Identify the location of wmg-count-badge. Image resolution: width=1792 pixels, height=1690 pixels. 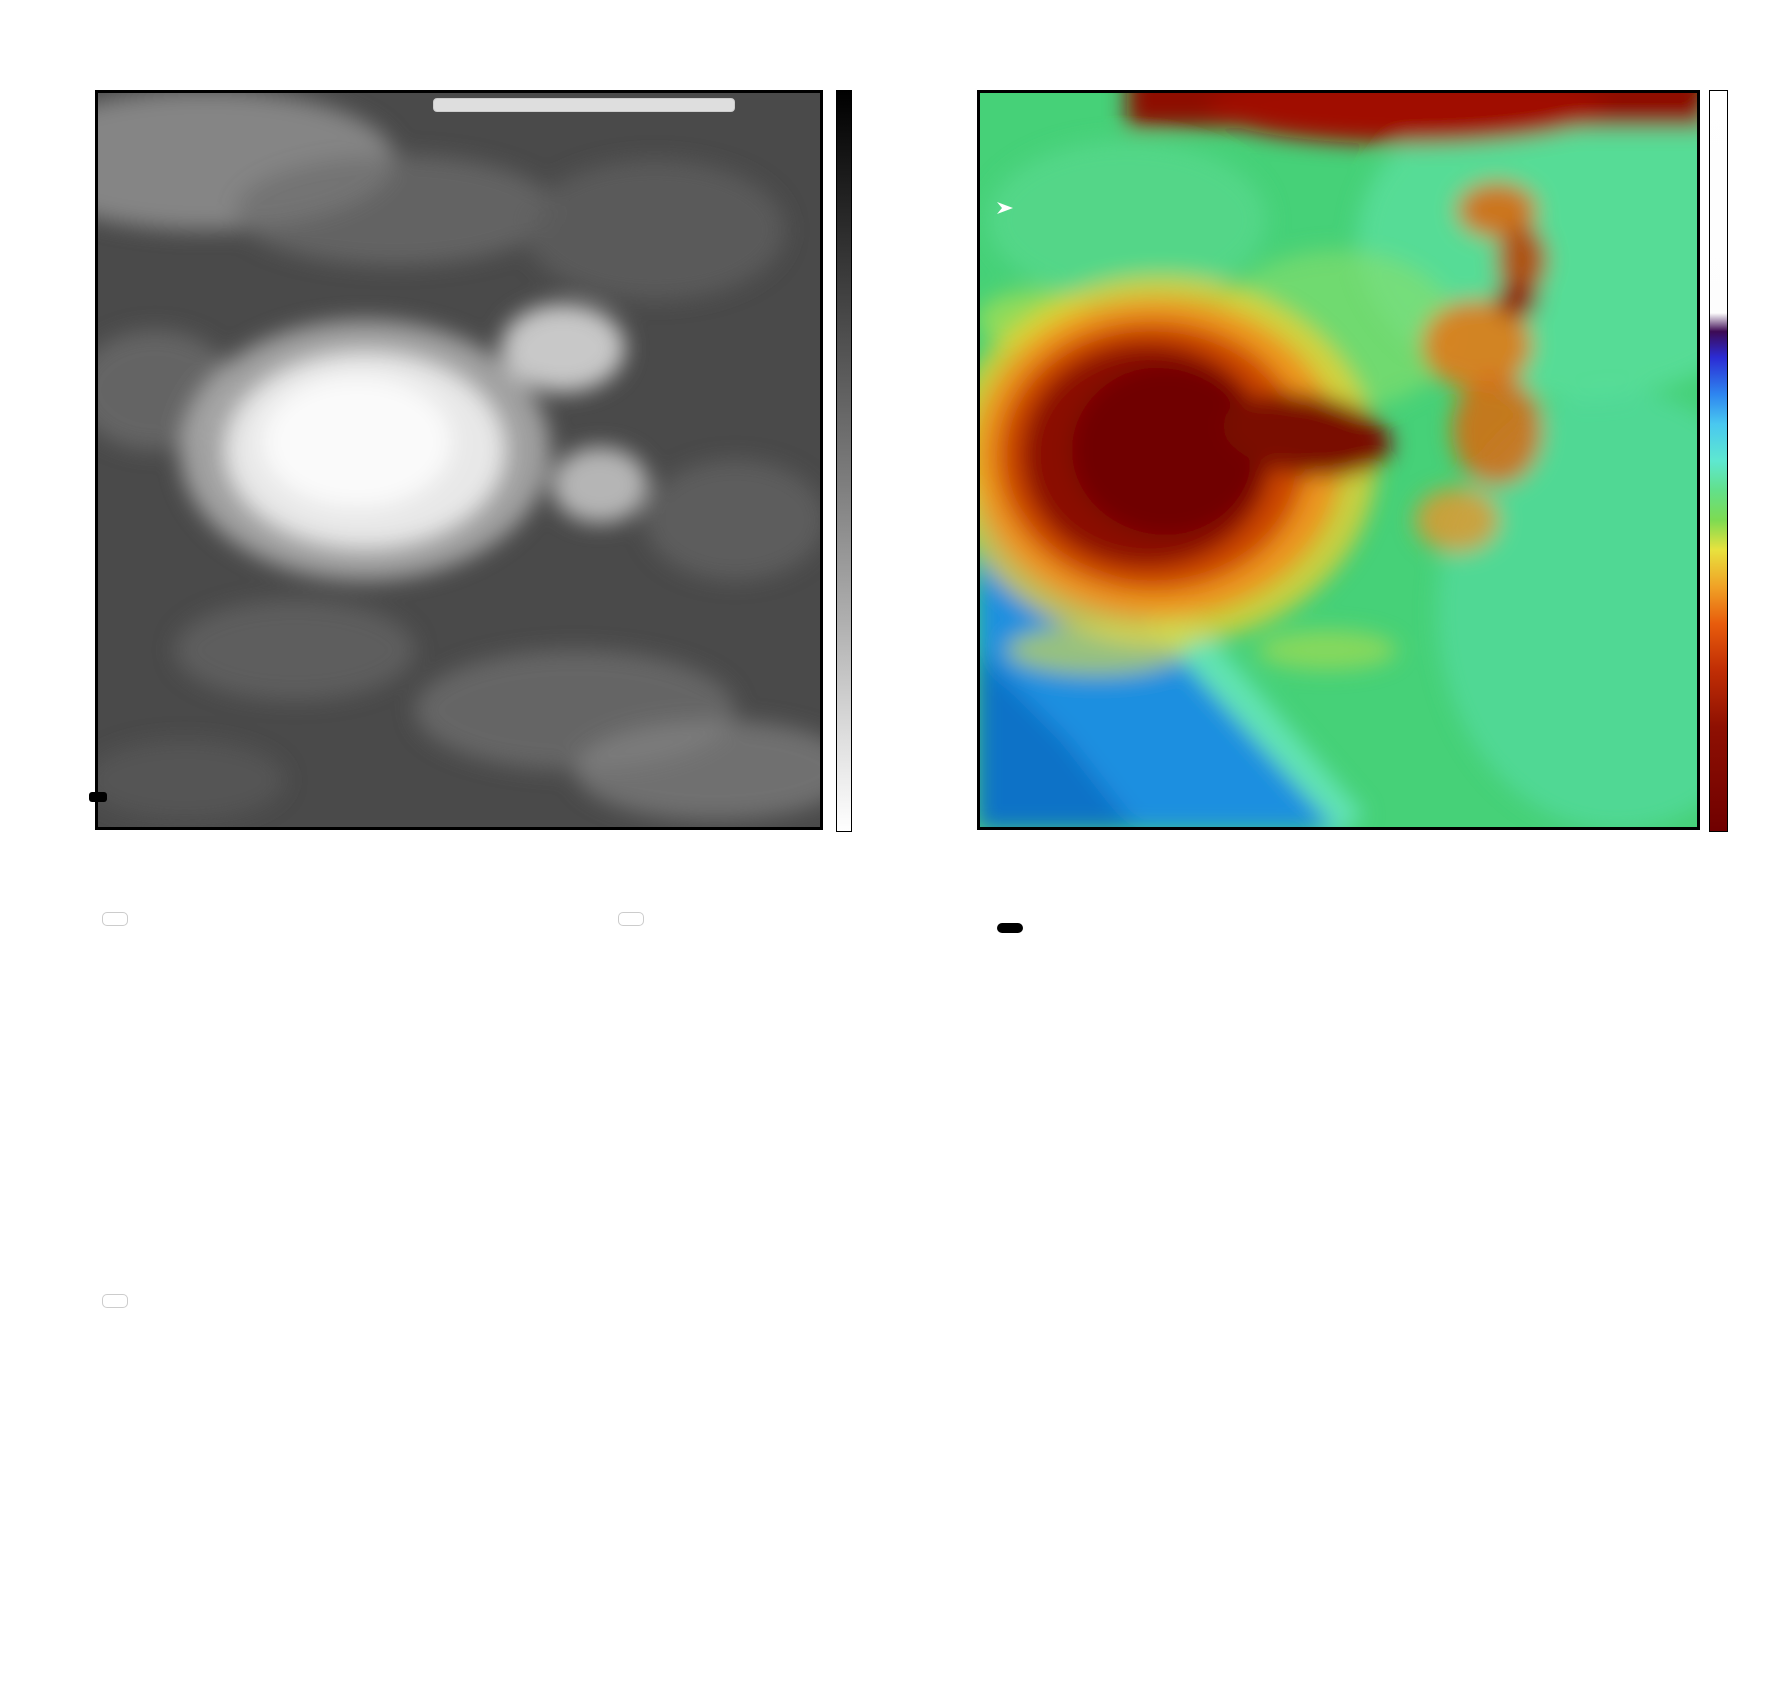
(1010, 928).